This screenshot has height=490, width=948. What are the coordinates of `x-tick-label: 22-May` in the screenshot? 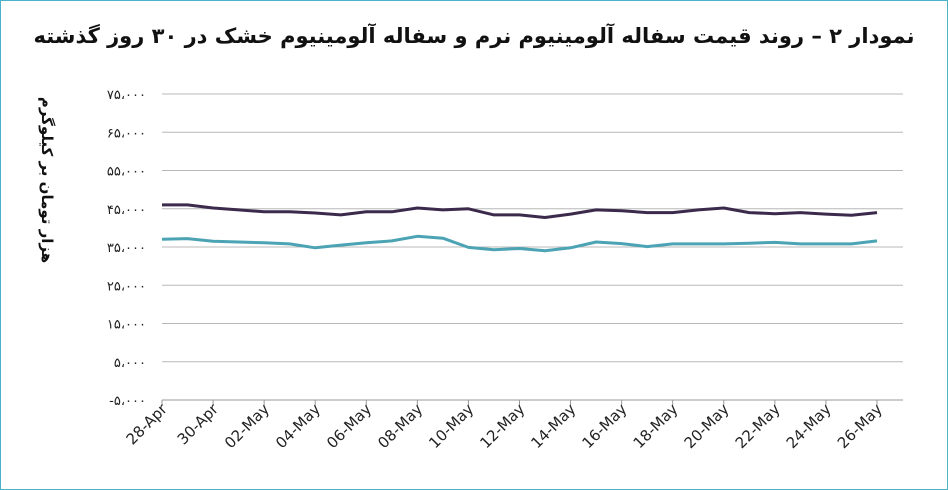 It's located at (758, 426).